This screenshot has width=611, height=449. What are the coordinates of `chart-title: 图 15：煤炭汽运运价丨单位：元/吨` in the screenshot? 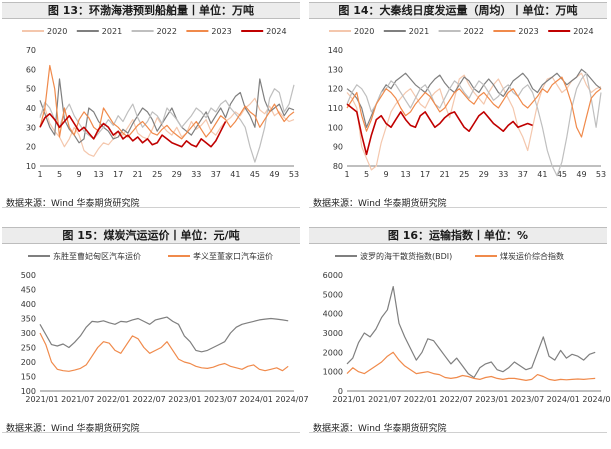 It's located at (151, 235).